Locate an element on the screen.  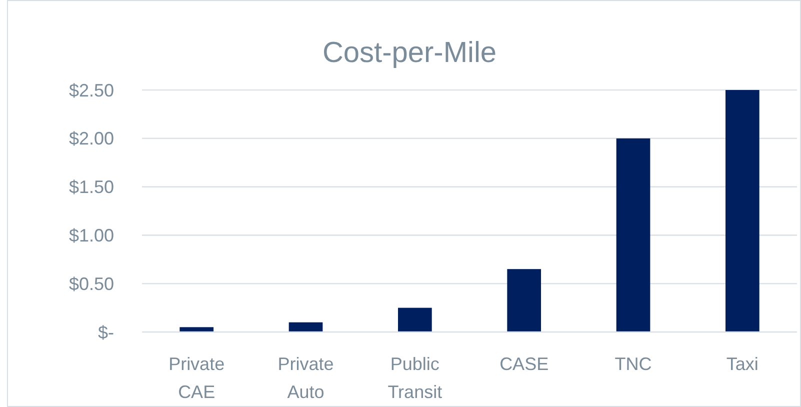
x-tick-label: Private CAE is located at coordinates (196, 378).